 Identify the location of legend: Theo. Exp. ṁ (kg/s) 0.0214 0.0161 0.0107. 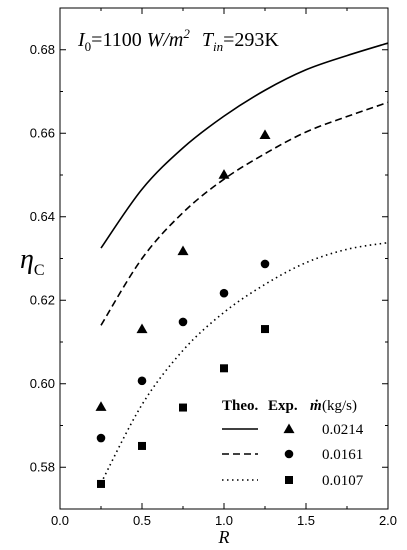
(293, 443).